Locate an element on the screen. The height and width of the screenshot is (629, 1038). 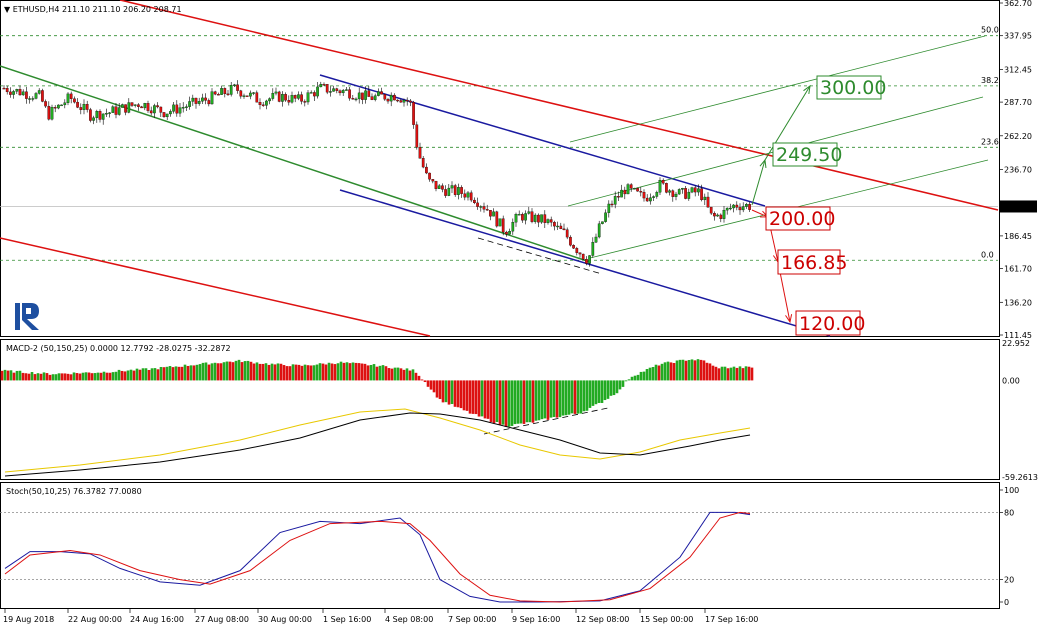
fib-level-label: 50.0 is located at coordinates (990, 30).